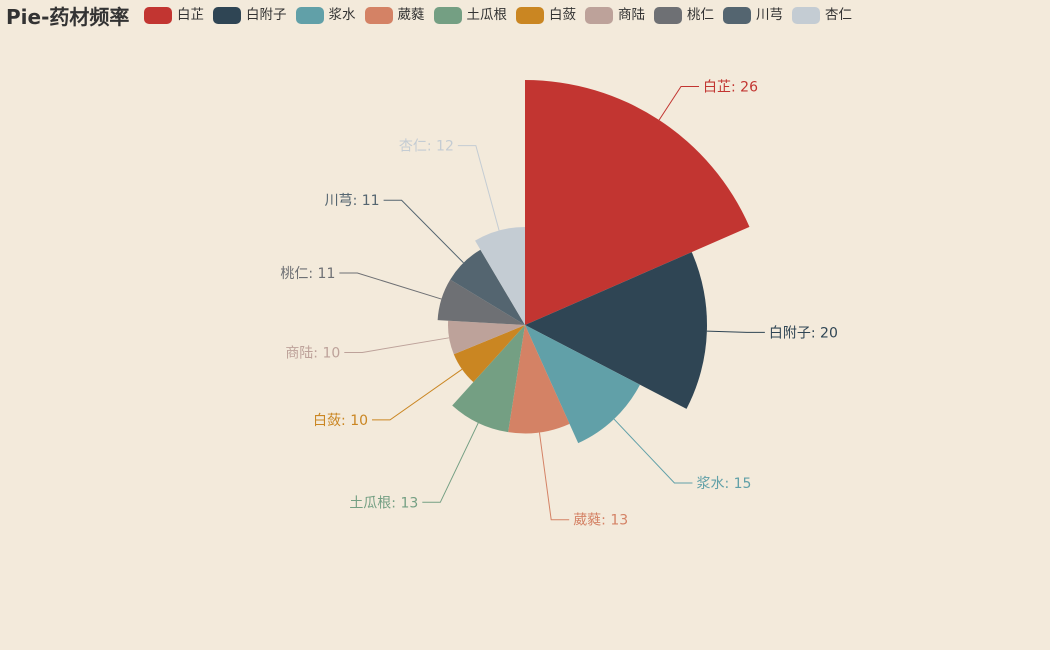  I want to click on legend-item: 土瓜根, so click(470, 15).